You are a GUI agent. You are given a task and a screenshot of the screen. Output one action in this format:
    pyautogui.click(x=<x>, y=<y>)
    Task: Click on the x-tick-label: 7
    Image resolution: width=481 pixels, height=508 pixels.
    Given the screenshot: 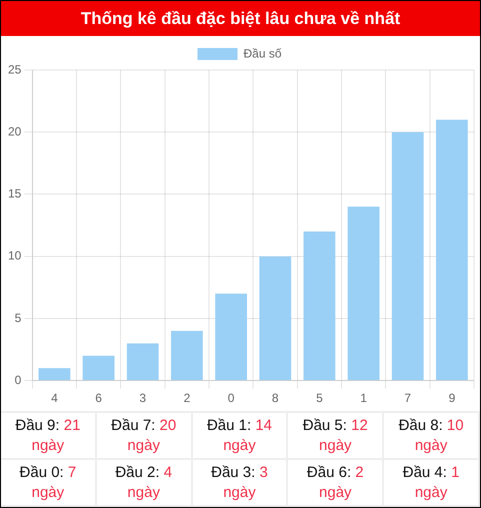 What is the action you would take?
    pyautogui.click(x=408, y=398)
    